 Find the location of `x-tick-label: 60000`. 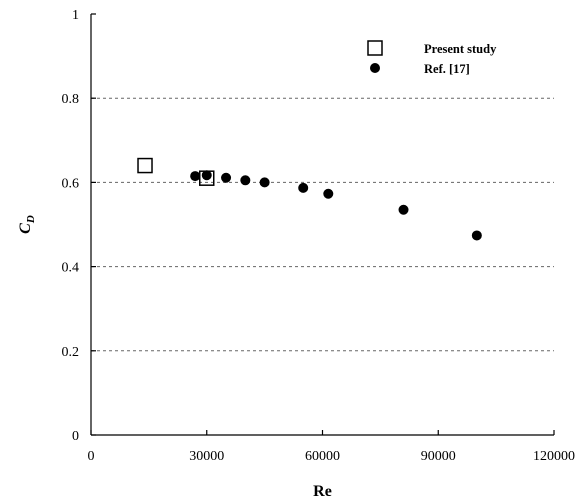

x-tick-label: 60000 is located at coordinates (322, 456).